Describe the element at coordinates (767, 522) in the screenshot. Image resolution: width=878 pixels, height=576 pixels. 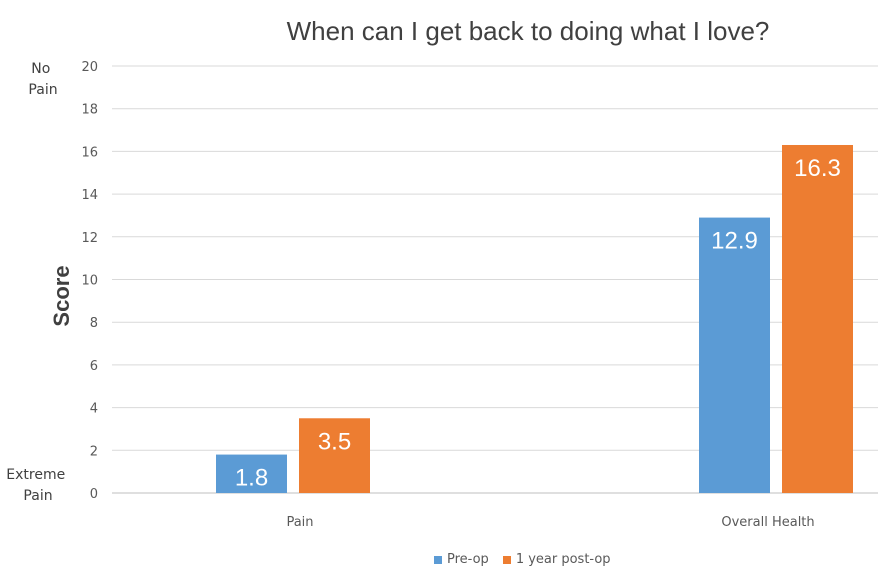
I see `x-tick-label: Overall Health` at that location.